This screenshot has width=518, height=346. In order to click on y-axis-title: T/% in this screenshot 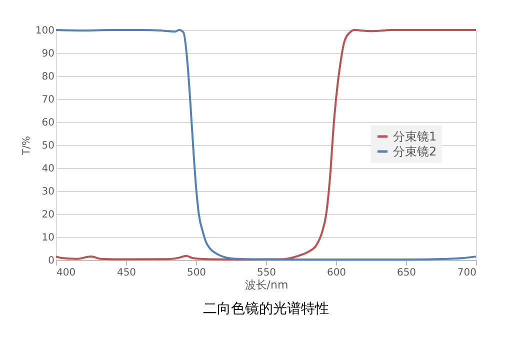, I will do `click(26, 146)`.